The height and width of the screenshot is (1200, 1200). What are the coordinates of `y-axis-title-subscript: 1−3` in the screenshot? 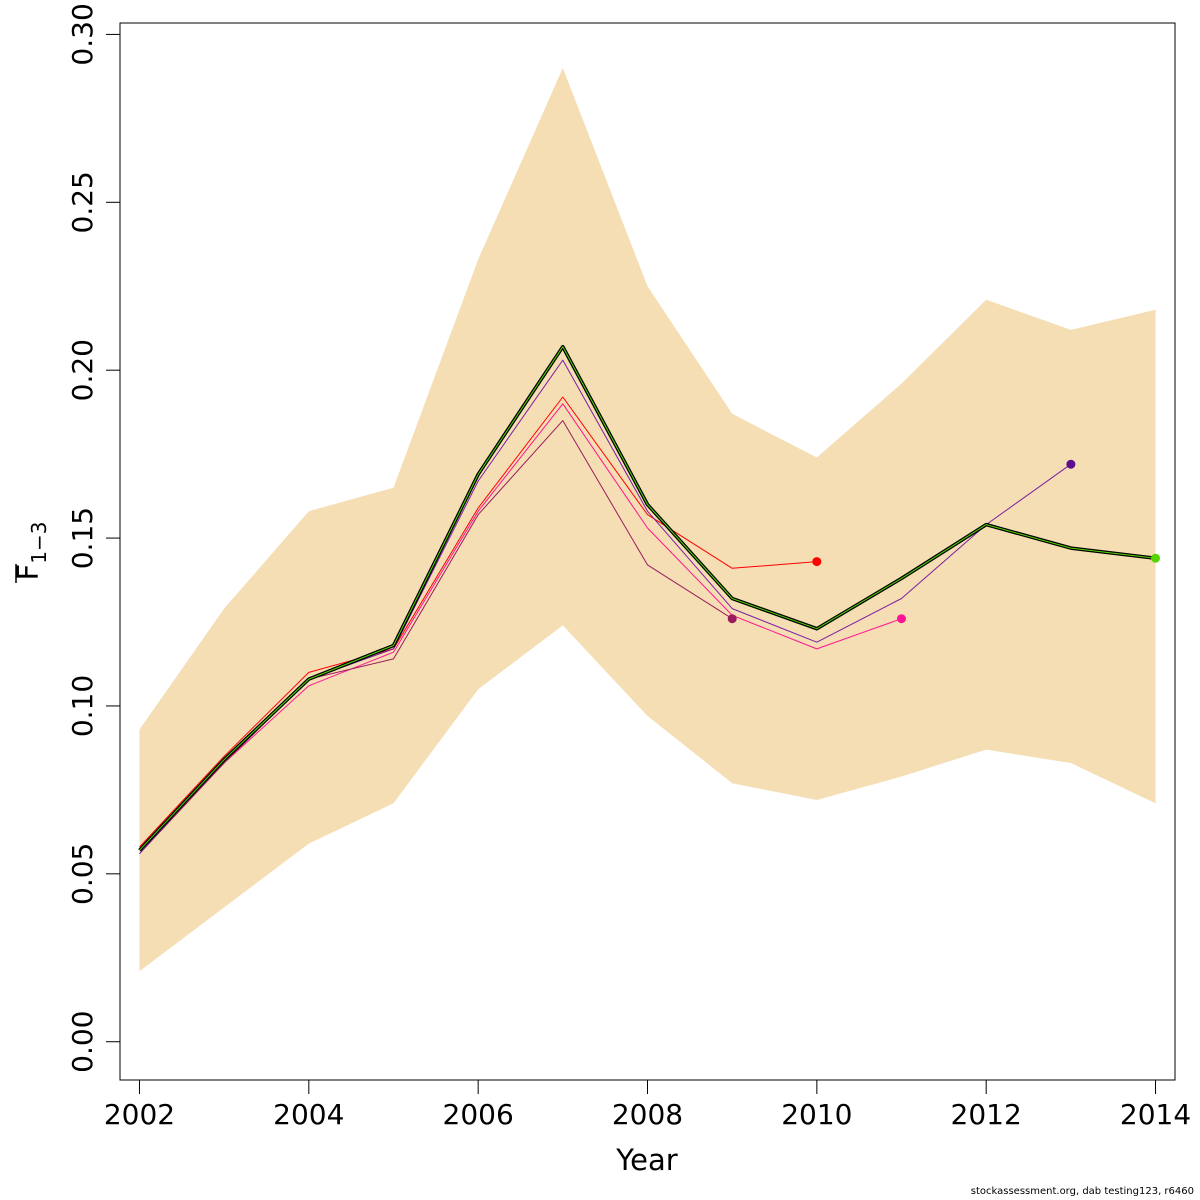 It's located at (39, 543).